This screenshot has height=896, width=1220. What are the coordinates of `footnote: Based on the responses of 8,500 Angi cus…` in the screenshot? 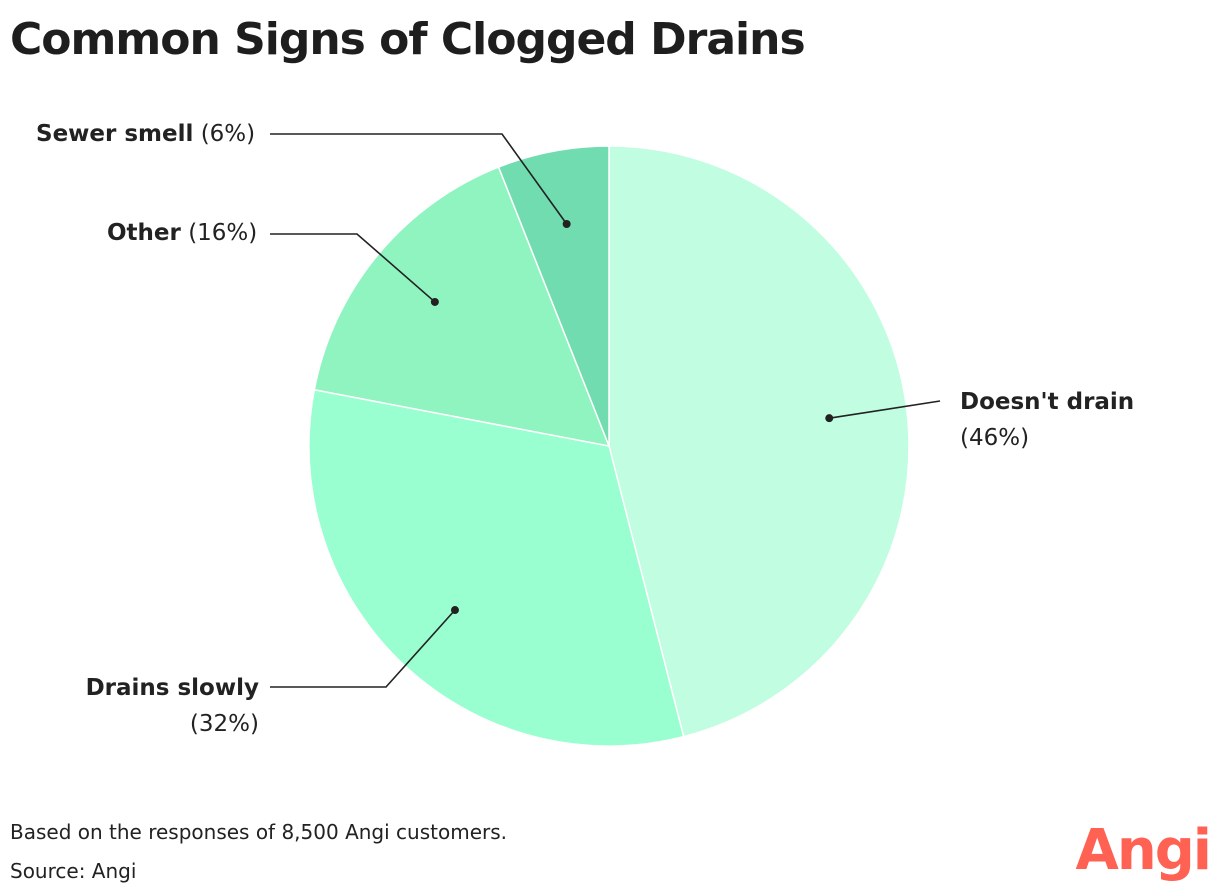 It's located at (258, 832).